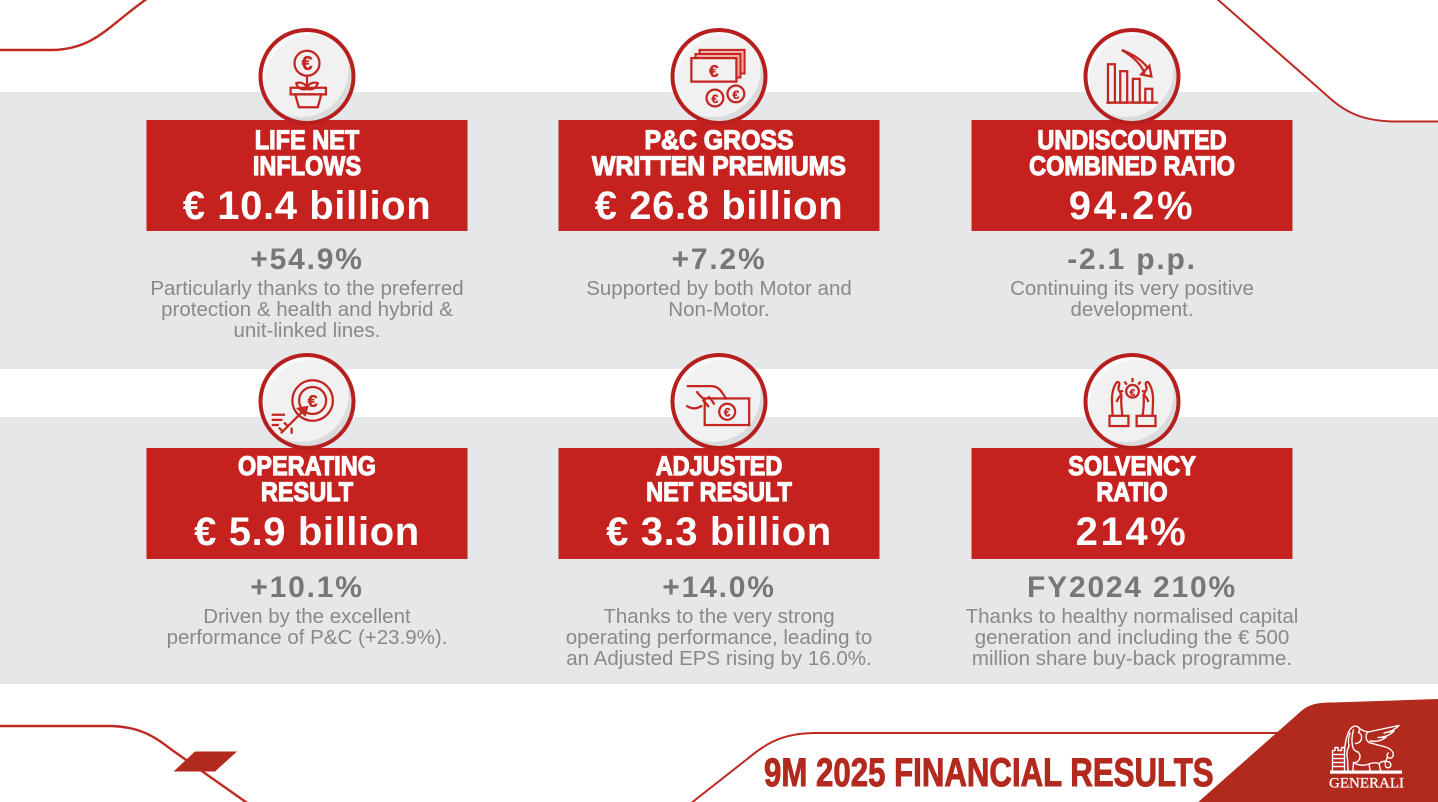 This screenshot has width=1438, height=802. What do you see at coordinates (1366, 784) in the screenshot?
I see `svg-text: GENERALI` at bounding box center [1366, 784].